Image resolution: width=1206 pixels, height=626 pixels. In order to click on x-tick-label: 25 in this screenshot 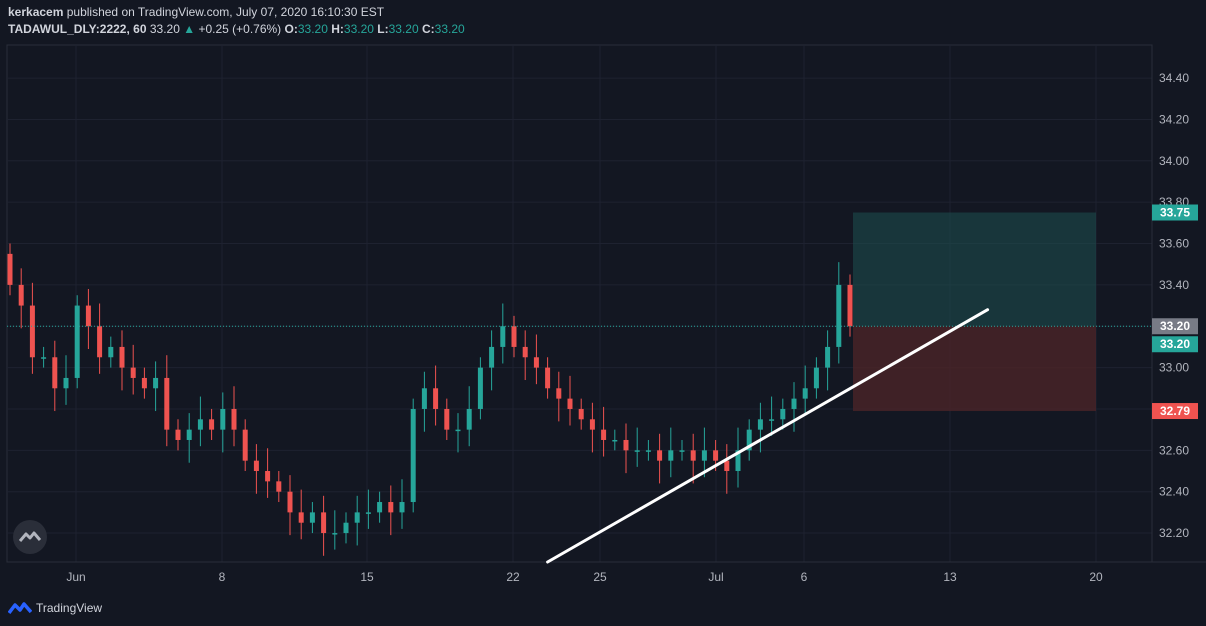, I will do `click(600, 577)`.